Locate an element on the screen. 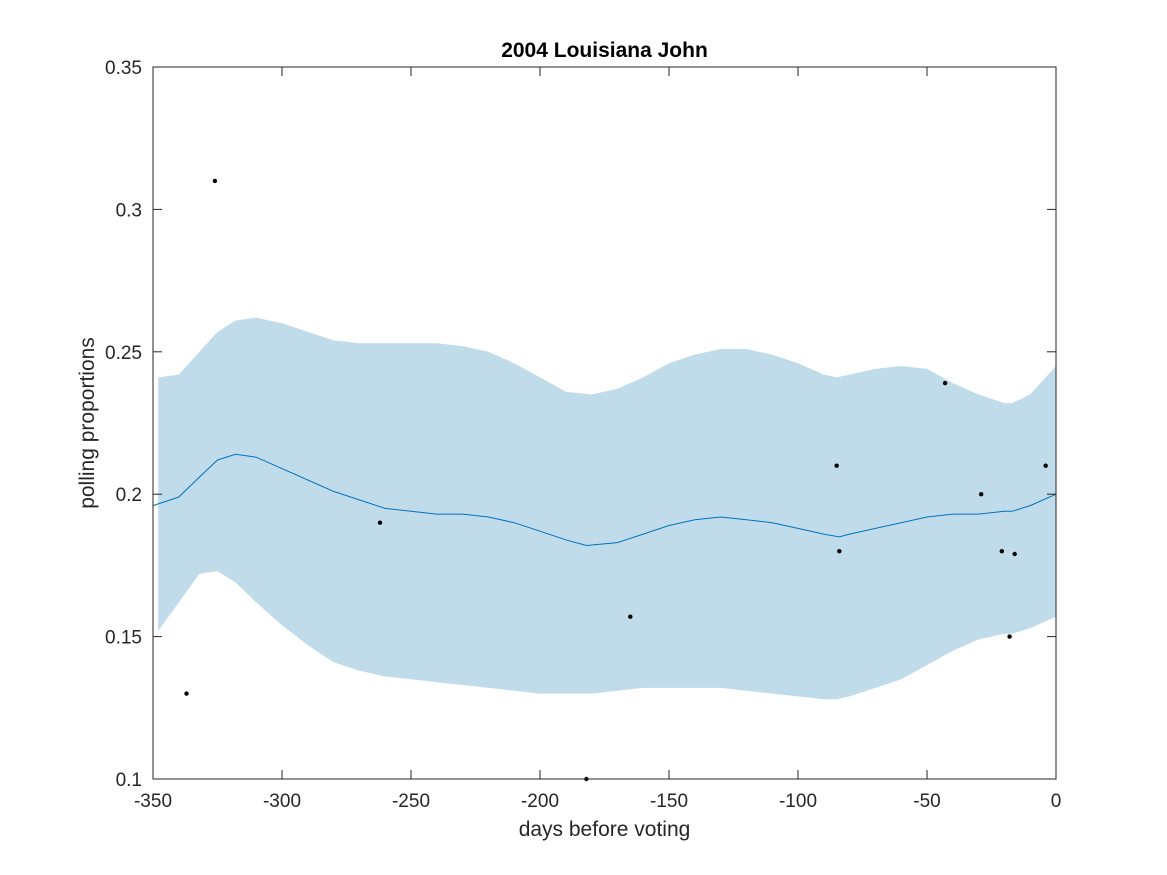 Image resolution: width=1167 pixels, height=875 pixels. y-tick-label: 0.15 is located at coordinates (123, 638).